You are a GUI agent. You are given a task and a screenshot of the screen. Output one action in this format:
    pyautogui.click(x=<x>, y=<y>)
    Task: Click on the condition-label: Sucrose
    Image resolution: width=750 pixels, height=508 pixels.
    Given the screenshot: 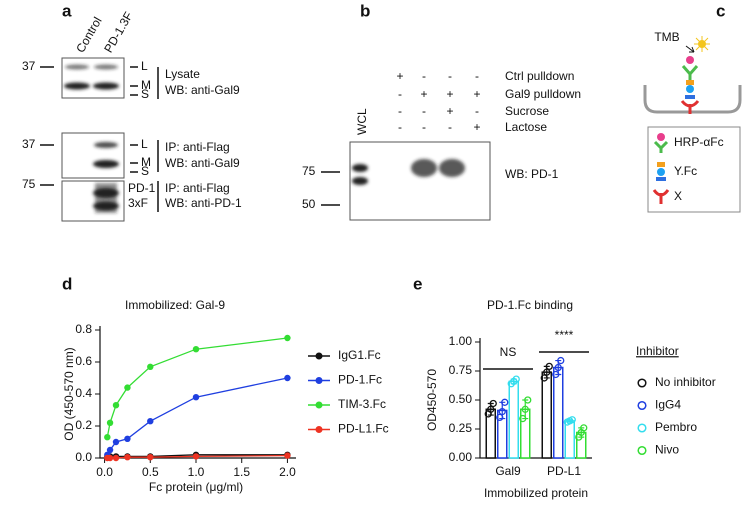 What is the action you would take?
    pyautogui.click(x=527, y=111)
    